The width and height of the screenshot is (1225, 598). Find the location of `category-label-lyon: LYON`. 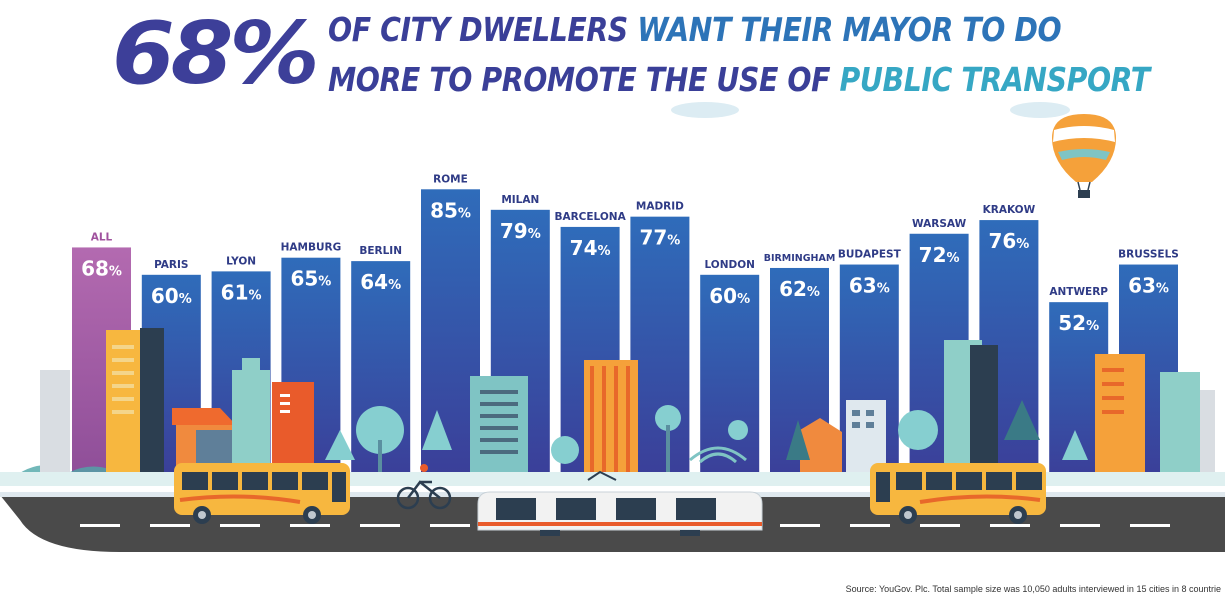

category-label-lyon: LYON is located at coordinates (241, 261).